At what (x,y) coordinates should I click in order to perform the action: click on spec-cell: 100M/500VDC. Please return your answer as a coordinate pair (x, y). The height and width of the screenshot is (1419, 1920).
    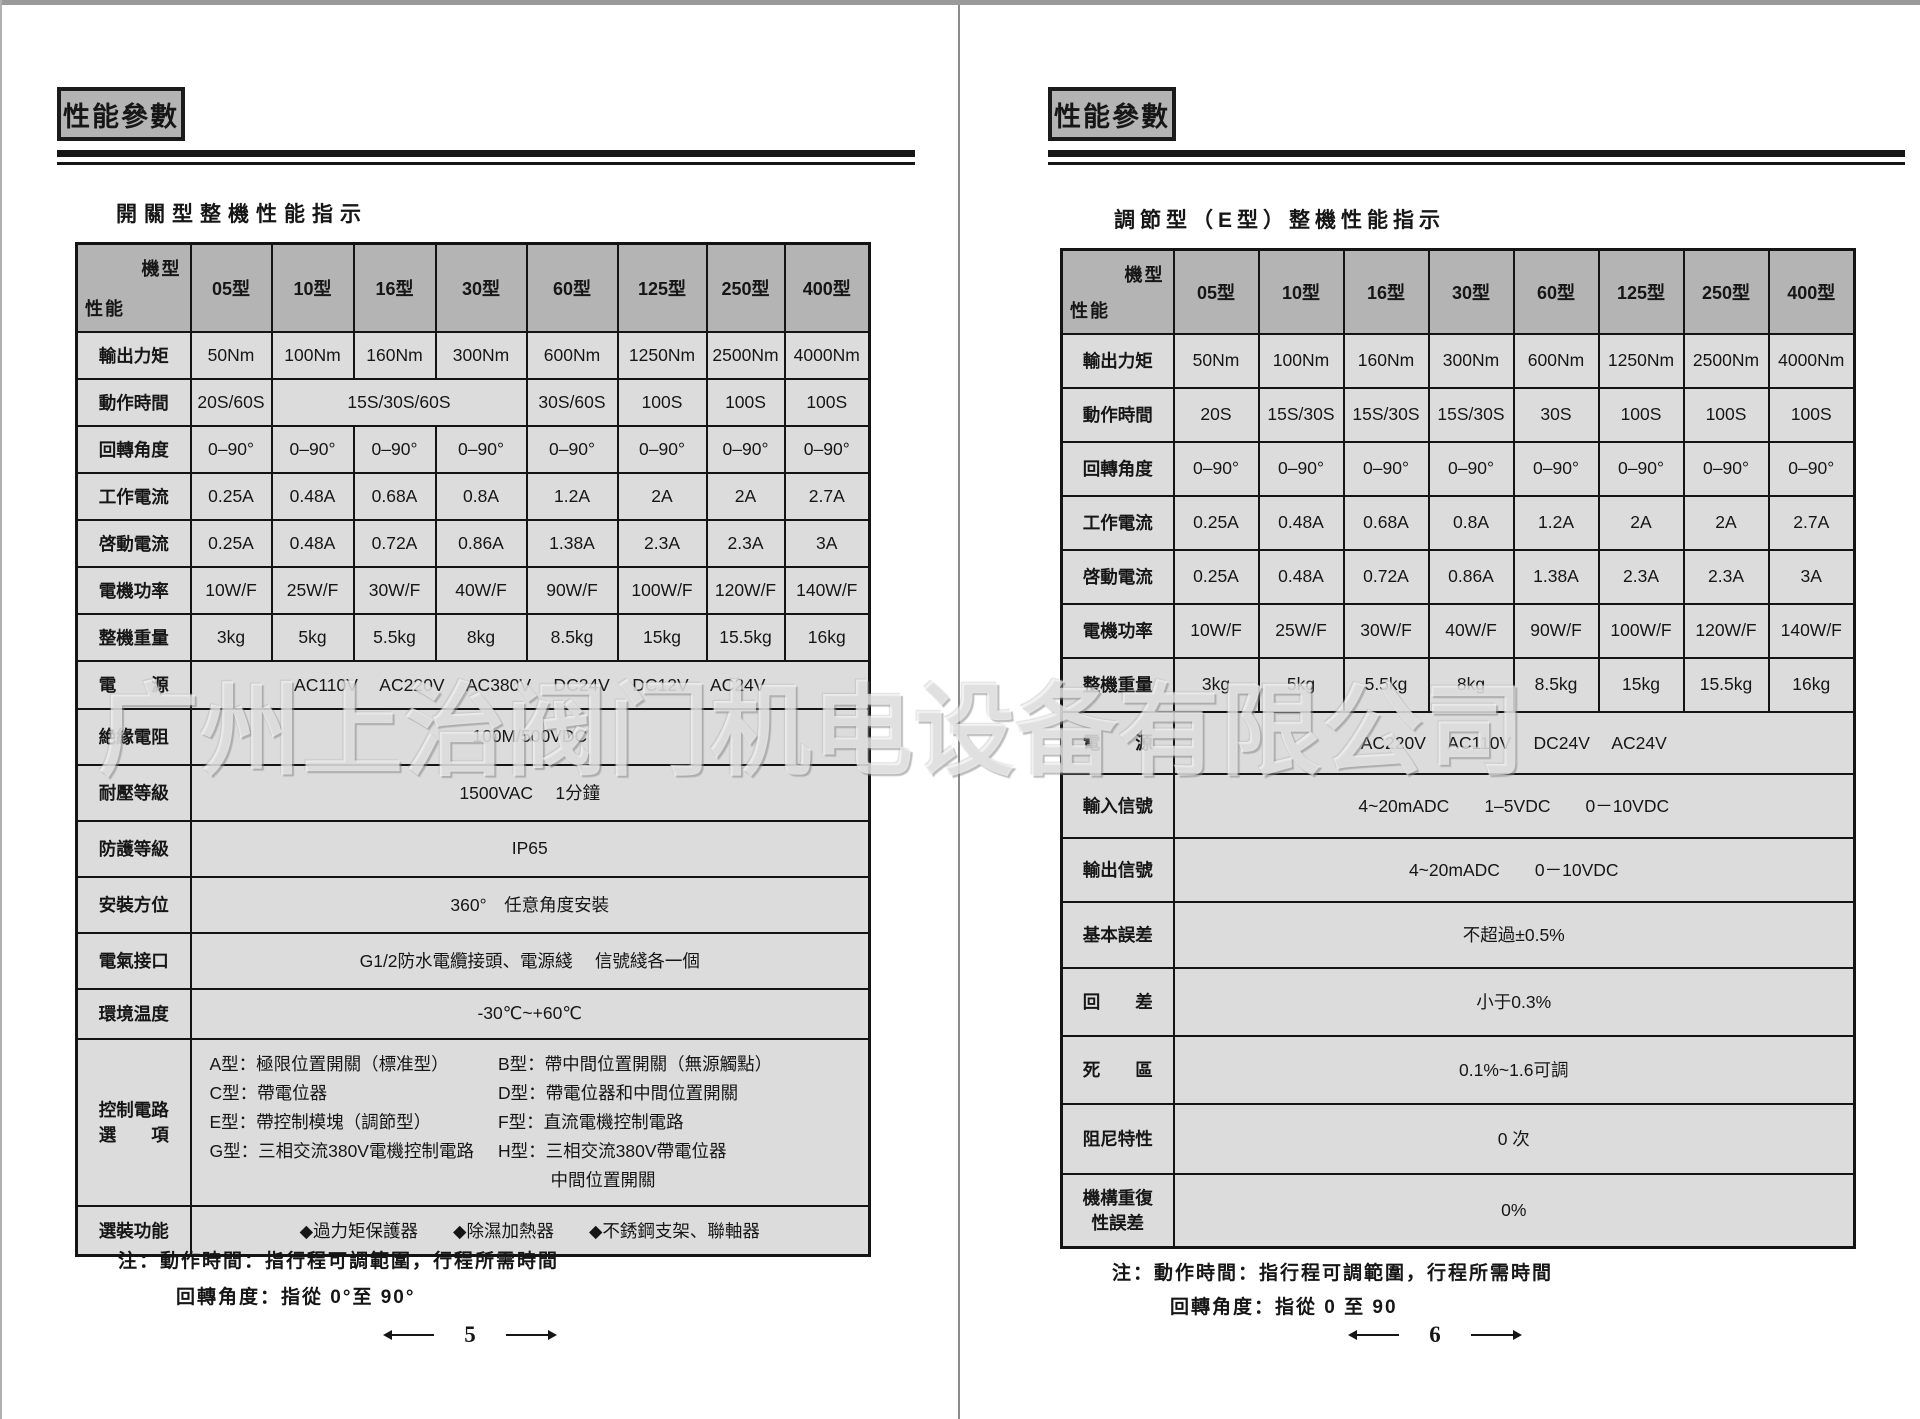
    Looking at the image, I should click on (530, 736).